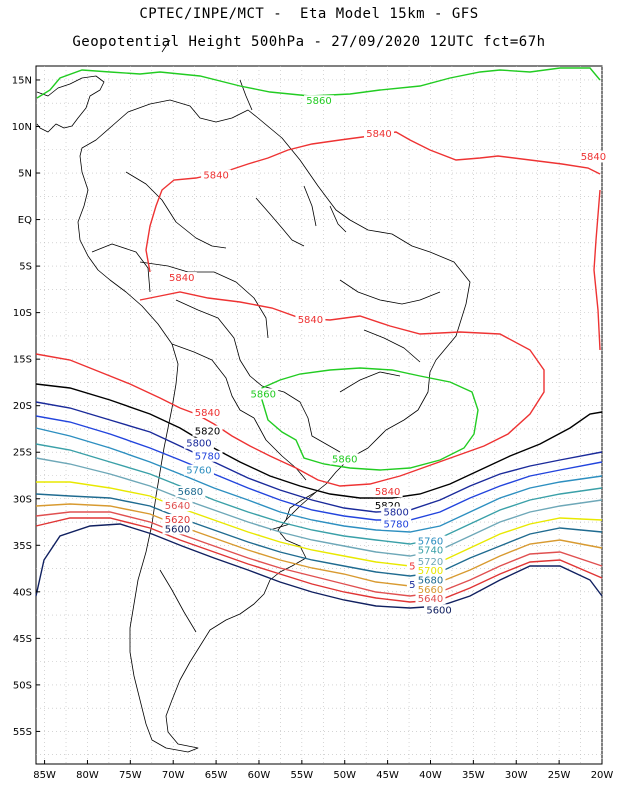 This screenshot has width=618, height=800. What do you see at coordinates (216, 775) in the screenshot?
I see `lon-tick-label: 65W` at bounding box center [216, 775].